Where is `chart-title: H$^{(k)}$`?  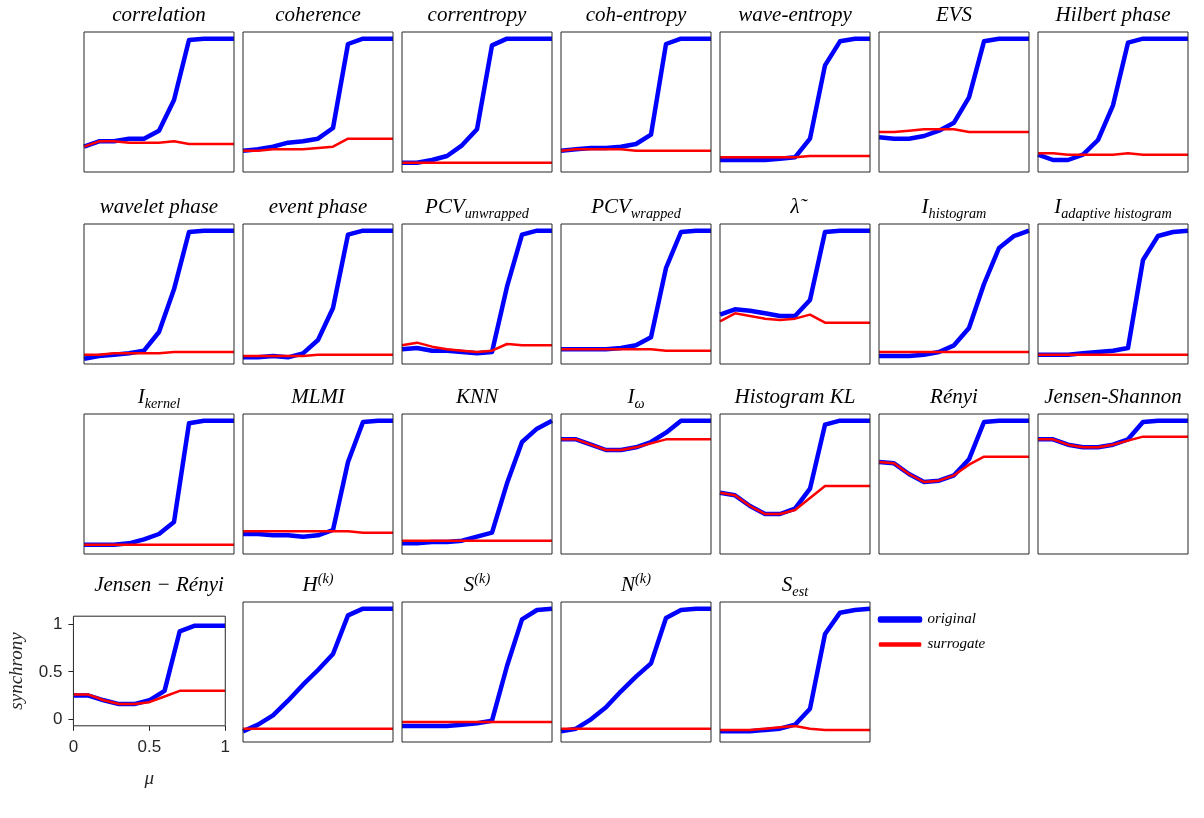
chart-title: H$^{(k)}$ is located at coordinates (318, 584).